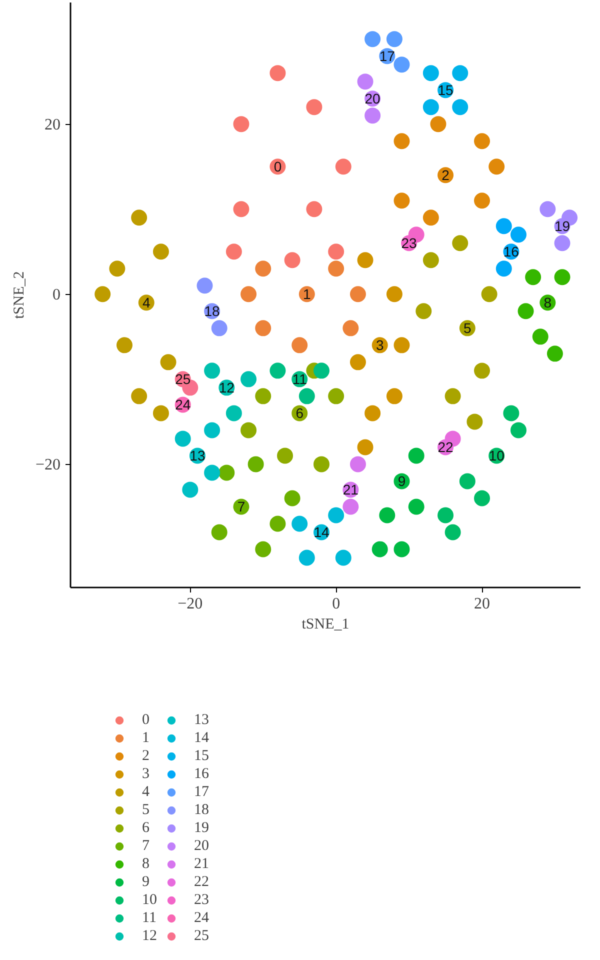 The height and width of the screenshot is (960, 600). What do you see at coordinates (446, 90) in the screenshot?
I see `text: 15` at bounding box center [446, 90].